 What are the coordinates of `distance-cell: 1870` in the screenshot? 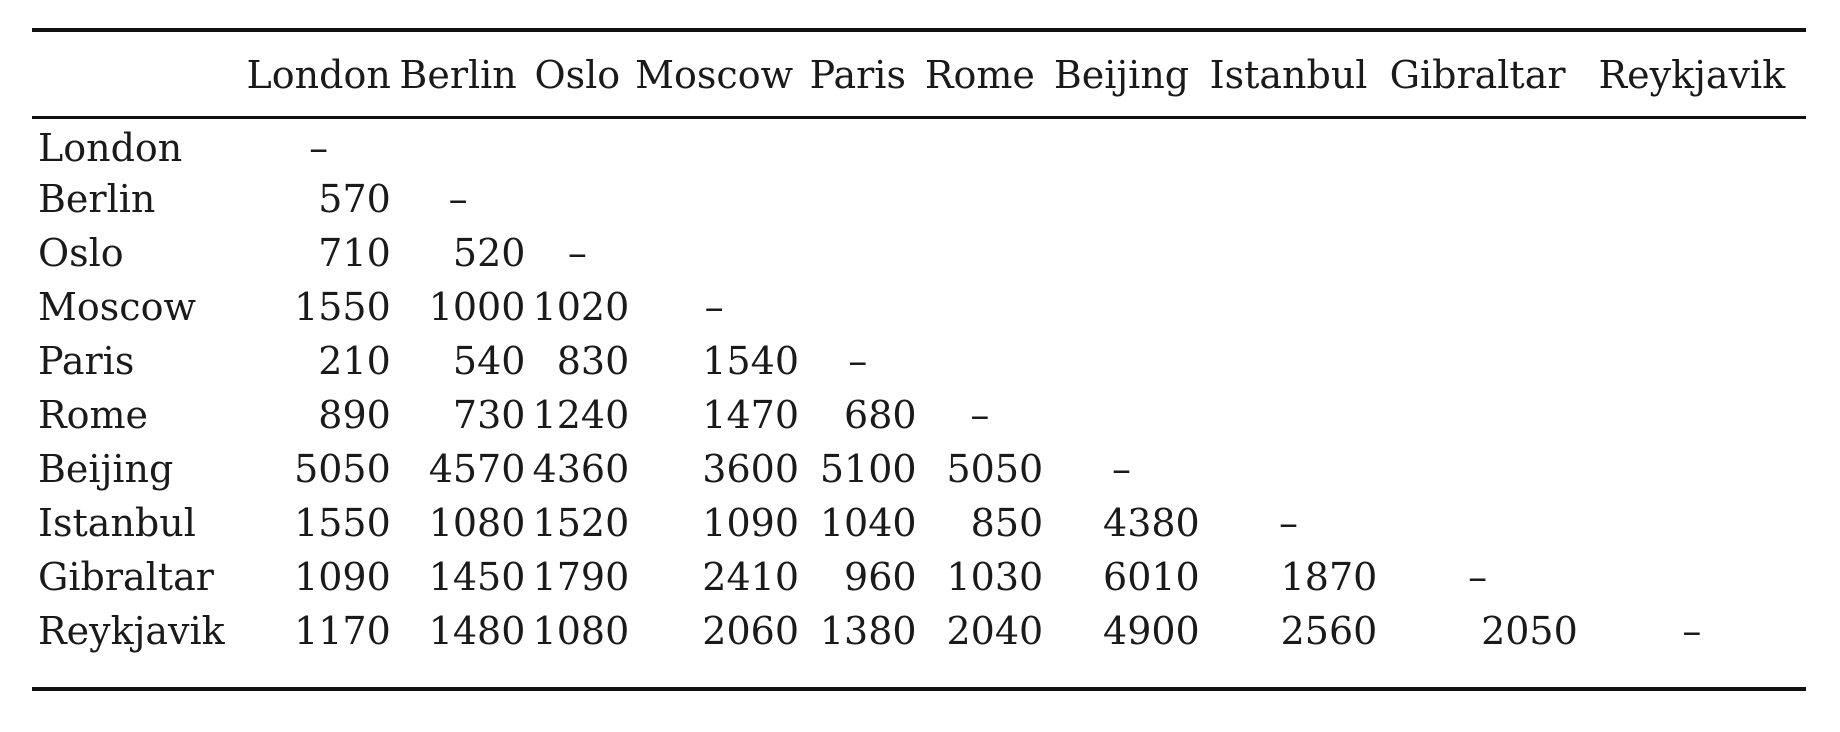 It's located at (1329, 577).